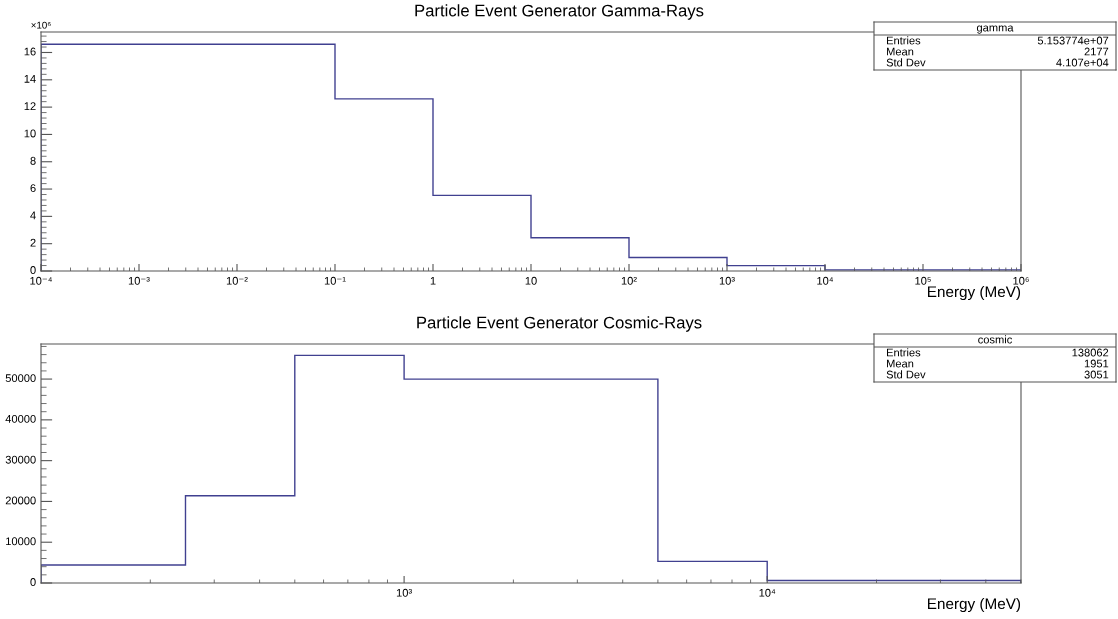 This screenshot has height=619, width=1118. I want to click on y-tick-label: 20000, so click(20, 500).